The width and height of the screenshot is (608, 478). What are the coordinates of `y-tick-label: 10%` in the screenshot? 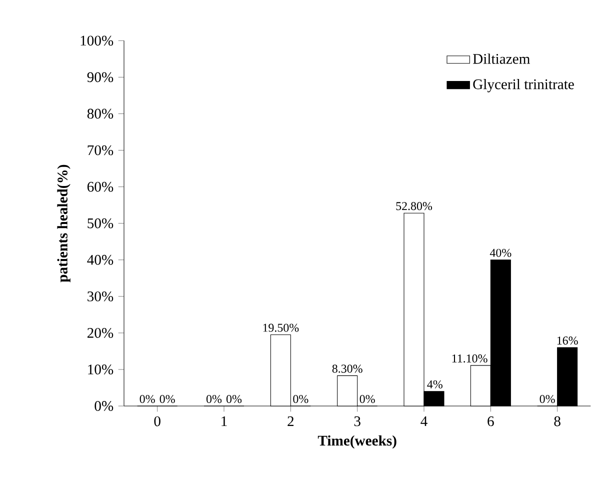 It's located at (101, 369).